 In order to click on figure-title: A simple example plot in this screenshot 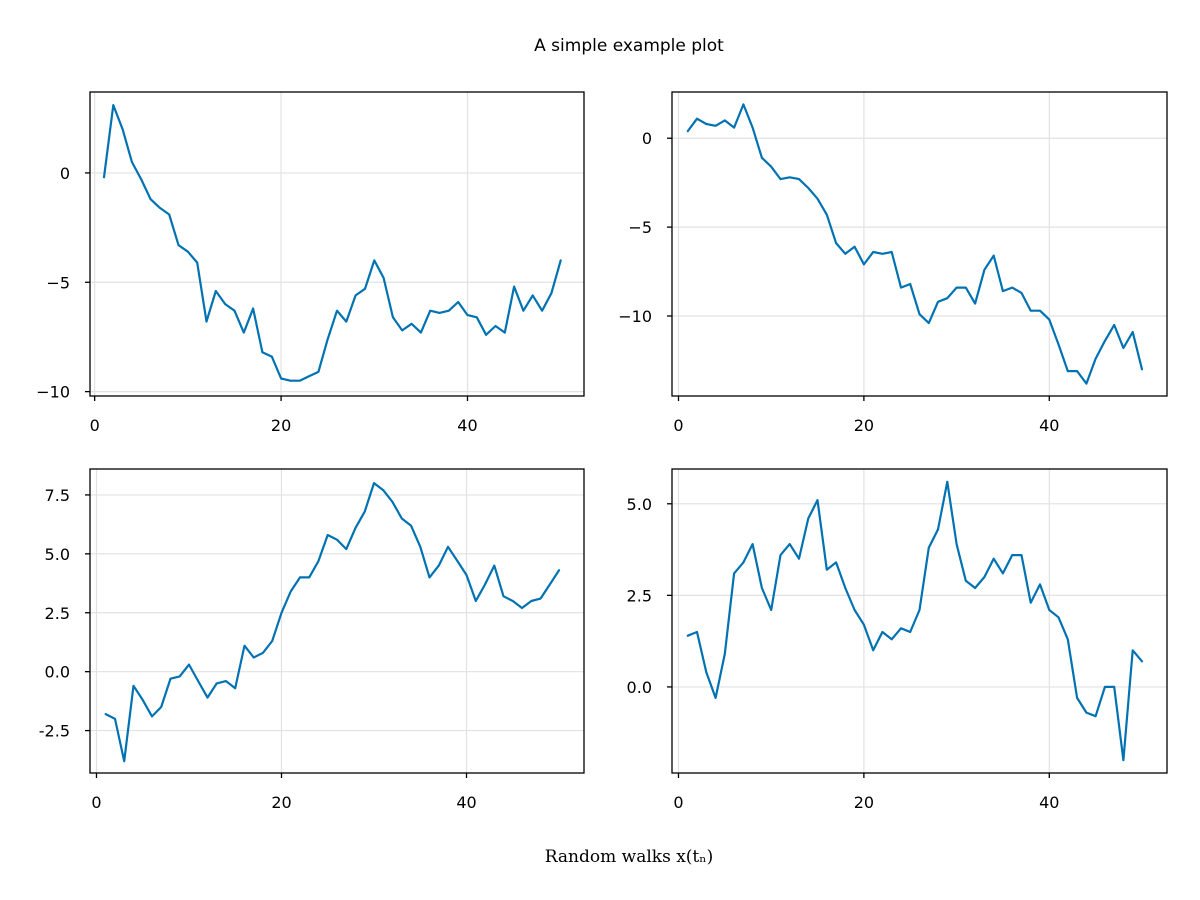, I will do `click(629, 46)`.